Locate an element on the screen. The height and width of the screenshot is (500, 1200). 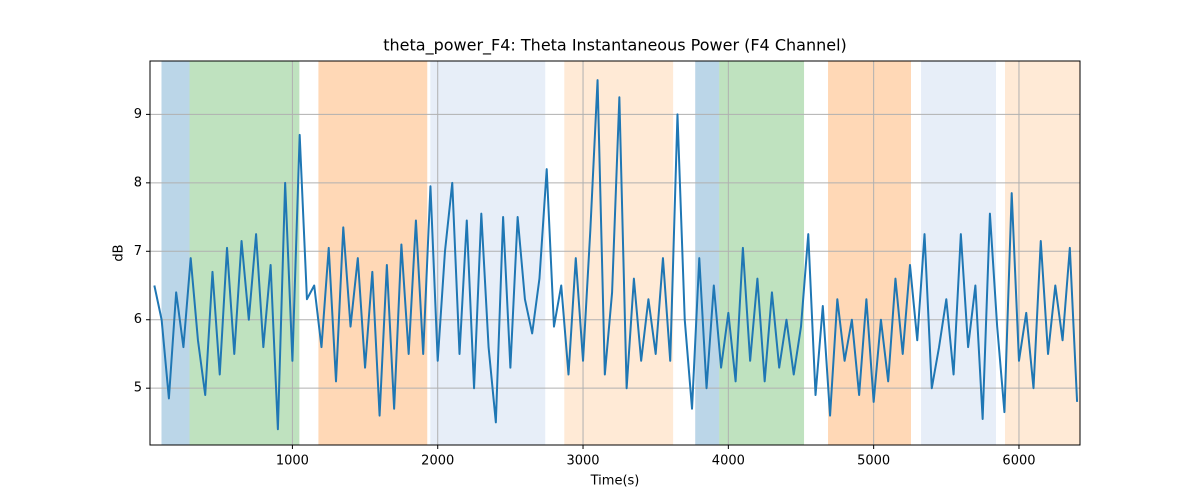
x-tick-label: 4000 is located at coordinates (728, 461).